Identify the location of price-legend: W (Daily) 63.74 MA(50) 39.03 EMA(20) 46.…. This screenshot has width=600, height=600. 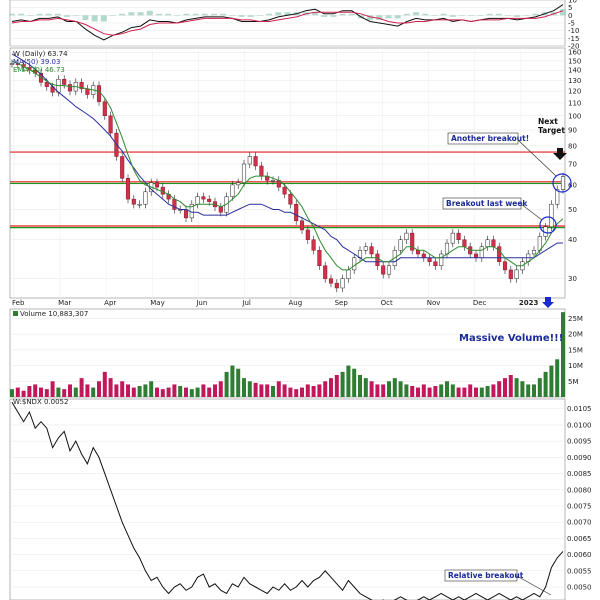
(40, 62).